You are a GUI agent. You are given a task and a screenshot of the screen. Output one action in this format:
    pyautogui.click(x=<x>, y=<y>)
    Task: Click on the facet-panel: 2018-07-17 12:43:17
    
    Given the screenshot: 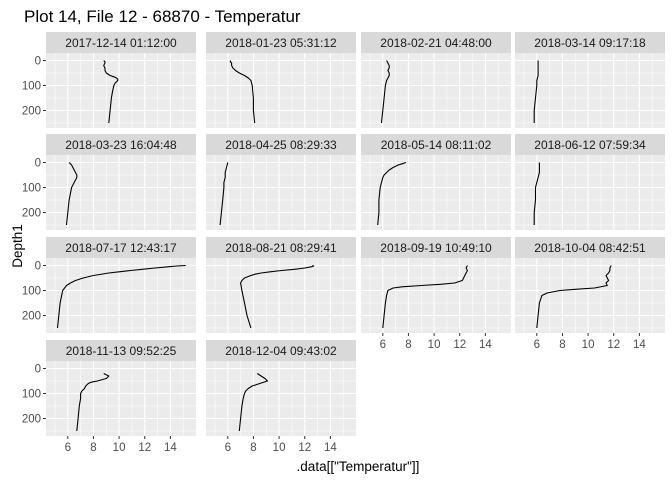 What is the action you would take?
    pyautogui.click(x=121, y=285)
    